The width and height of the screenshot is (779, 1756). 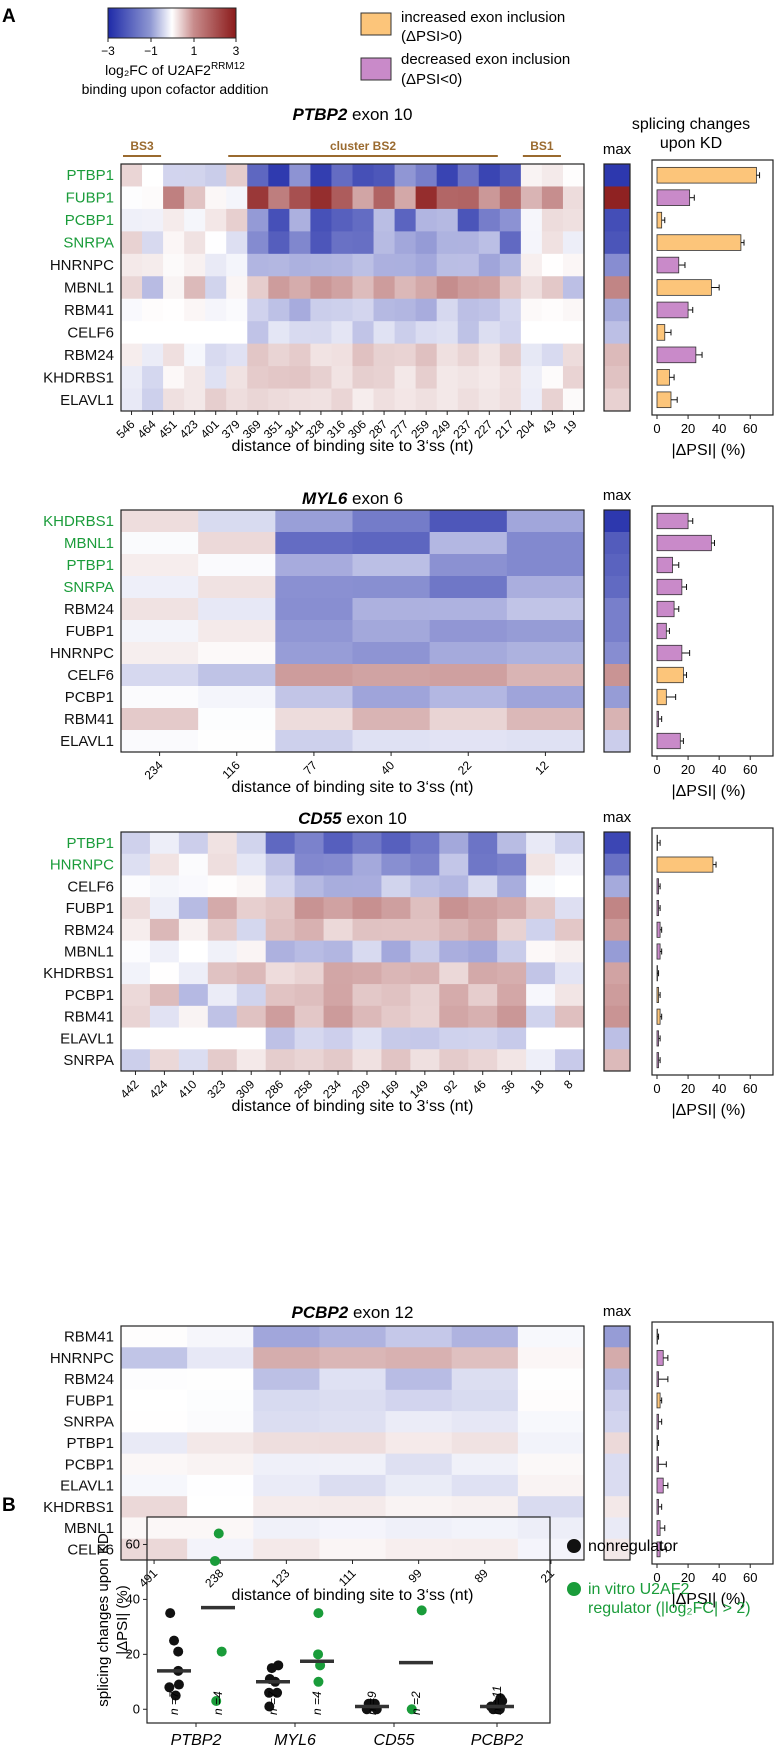 I want to click on x-axis-label: distance of binding site to 3‘ss (nt), so click(x=353, y=1106).